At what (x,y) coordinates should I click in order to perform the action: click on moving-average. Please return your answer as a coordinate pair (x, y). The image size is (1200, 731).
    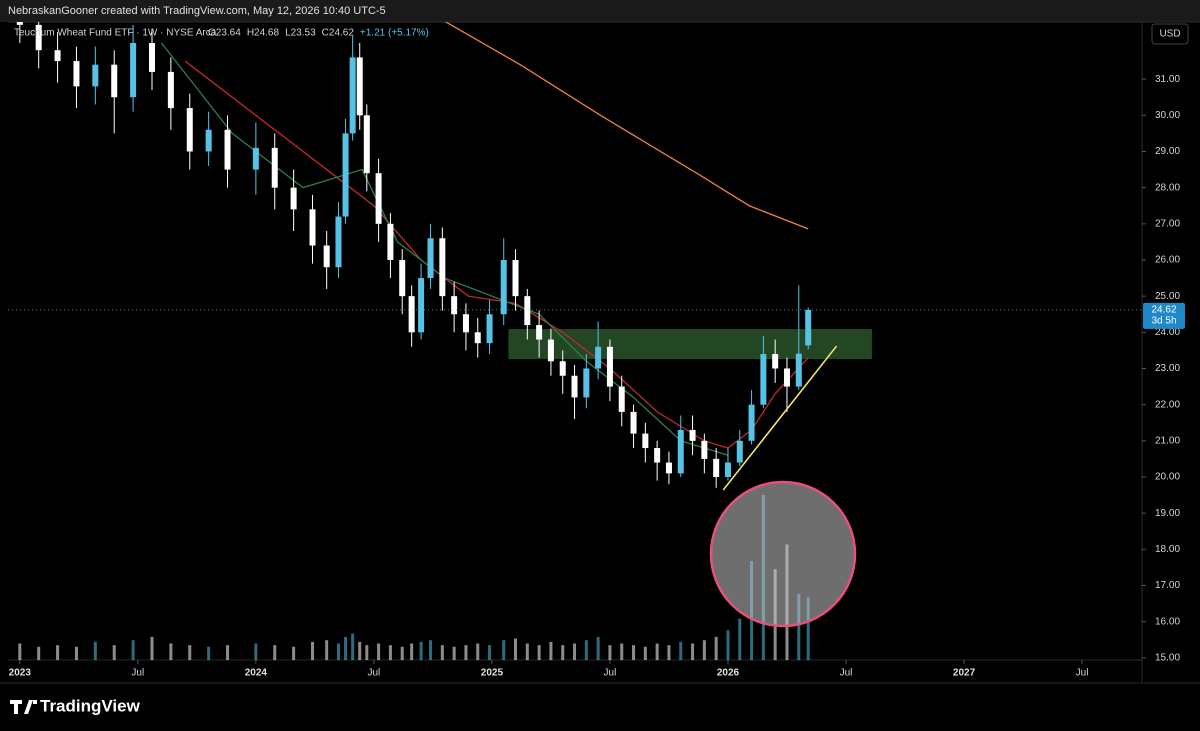
    Looking at the image, I should click on (626, 126).